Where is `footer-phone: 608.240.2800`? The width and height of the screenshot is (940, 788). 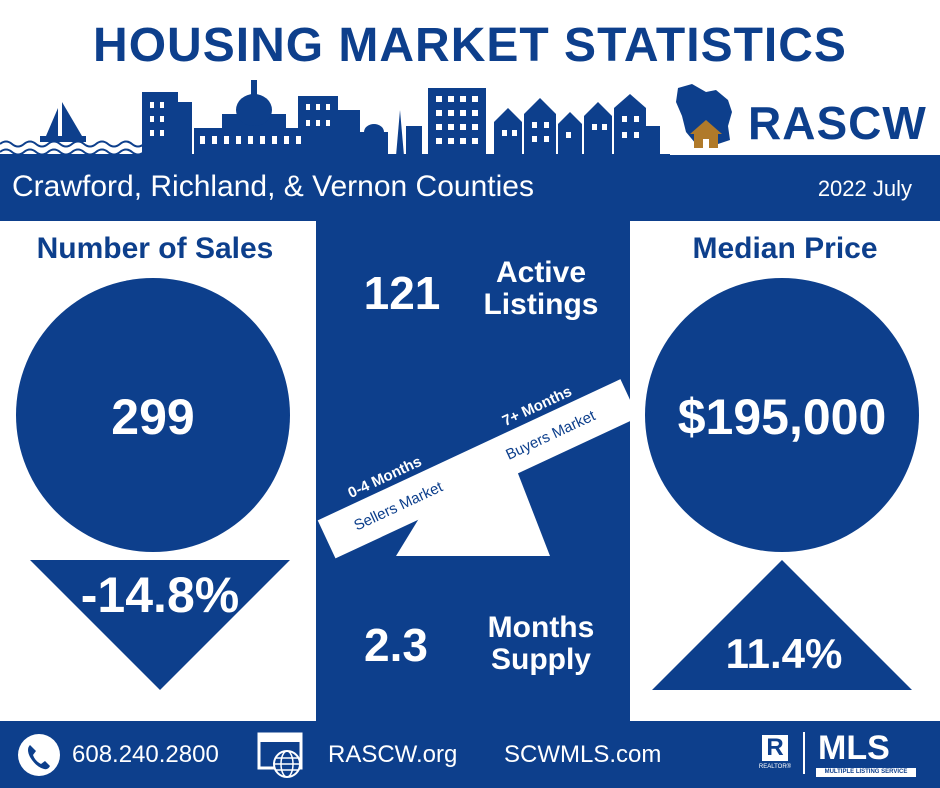 footer-phone: 608.240.2800 is located at coordinates (145, 754).